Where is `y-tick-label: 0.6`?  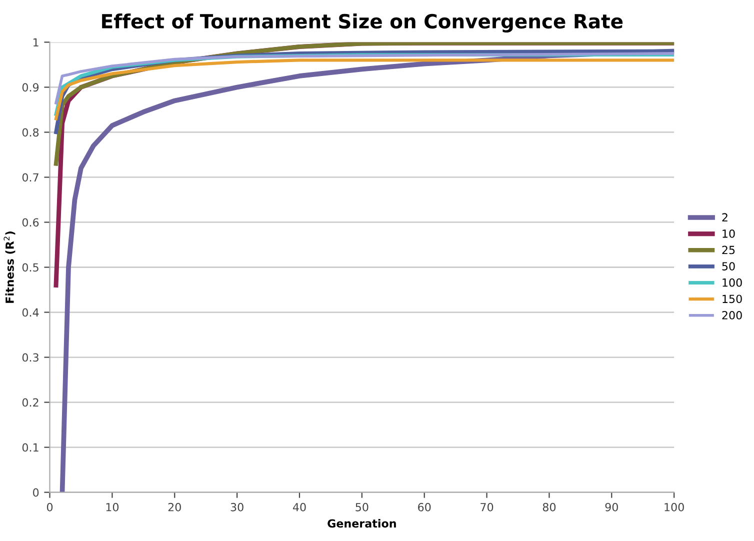
y-tick-label: 0.6 is located at coordinates (30, 222).